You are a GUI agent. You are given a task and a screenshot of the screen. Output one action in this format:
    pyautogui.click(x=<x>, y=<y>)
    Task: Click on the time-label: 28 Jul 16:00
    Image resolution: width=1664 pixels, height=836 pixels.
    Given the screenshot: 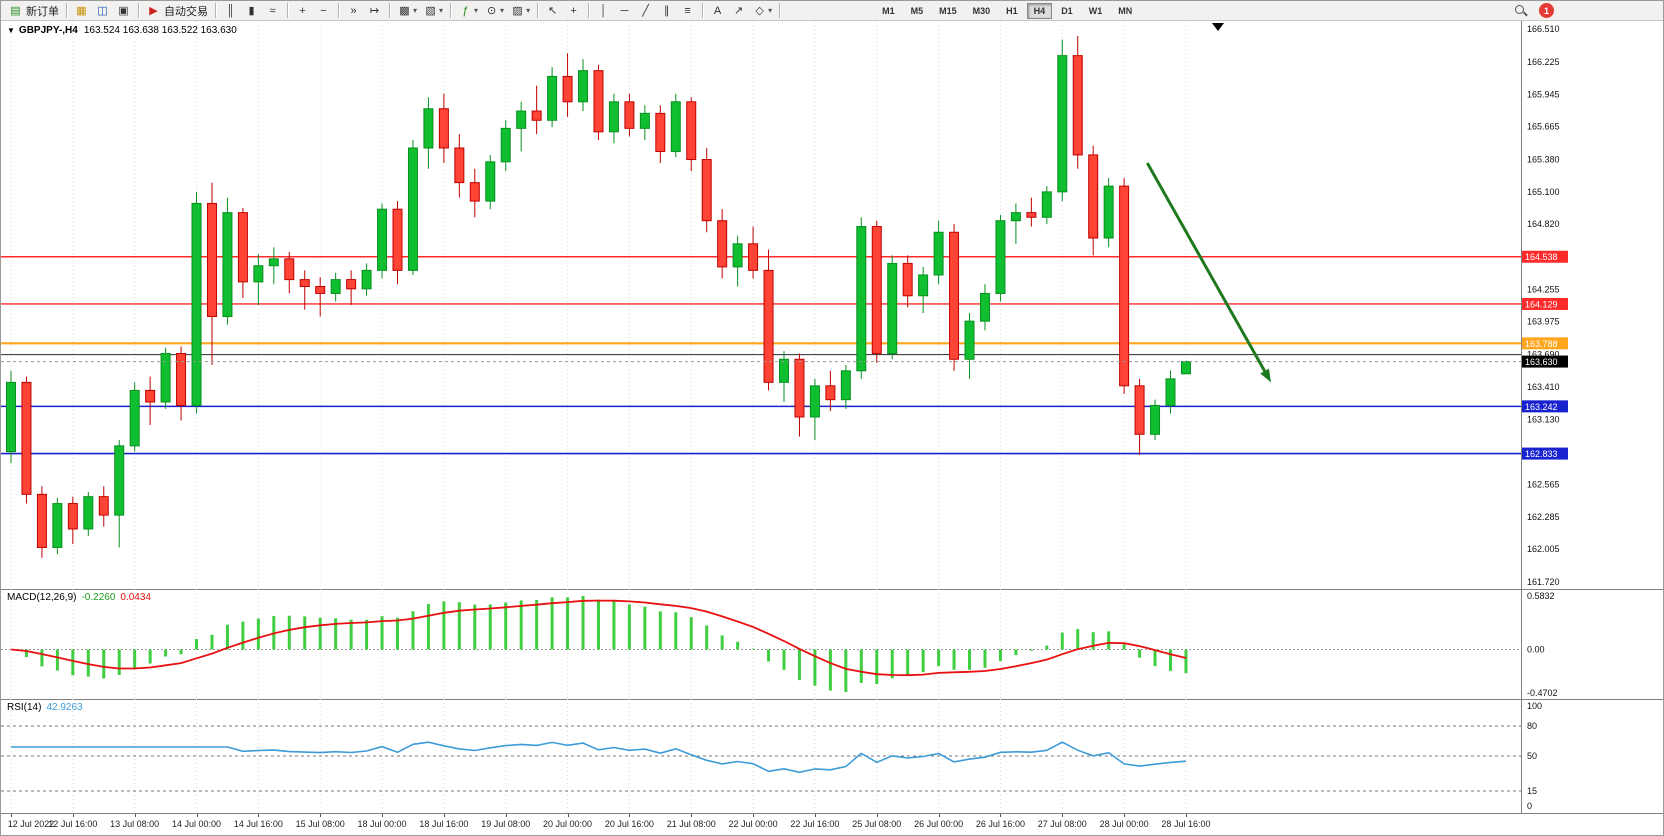 What is the action you would take?
    pyautogui.click(x=1186, y=824)
    